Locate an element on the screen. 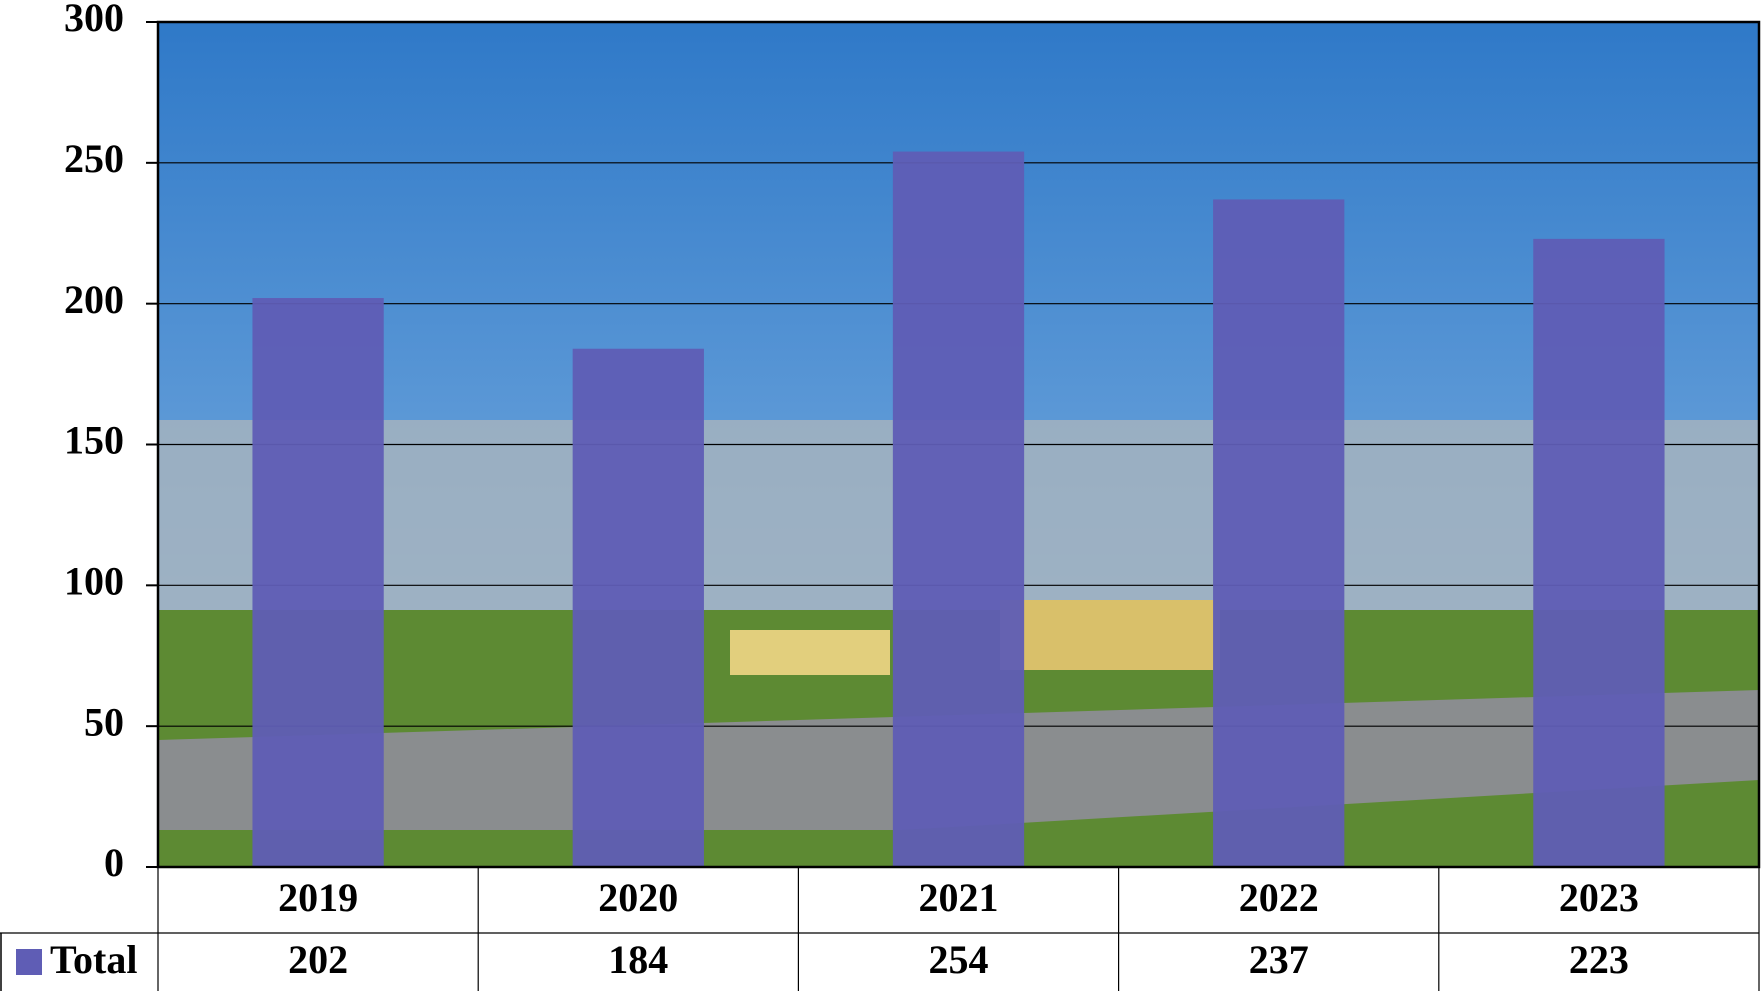 This screenshot has height=991, width=1762. legend-swatch is located at coordinates (29, 962).